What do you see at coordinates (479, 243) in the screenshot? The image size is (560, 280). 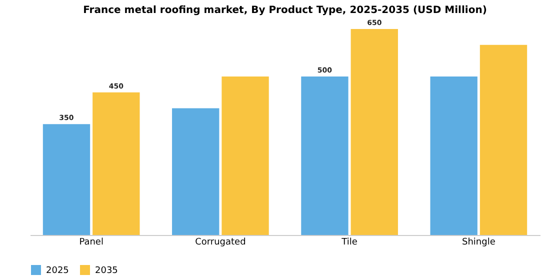 I see `x-tick-label: Shingle` at bounding box center [479, 243].